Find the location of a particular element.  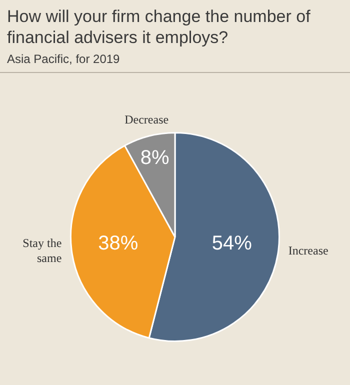

chart-subtitle: Asia Pacific, for 2019 is located at coordinates (63, 59).